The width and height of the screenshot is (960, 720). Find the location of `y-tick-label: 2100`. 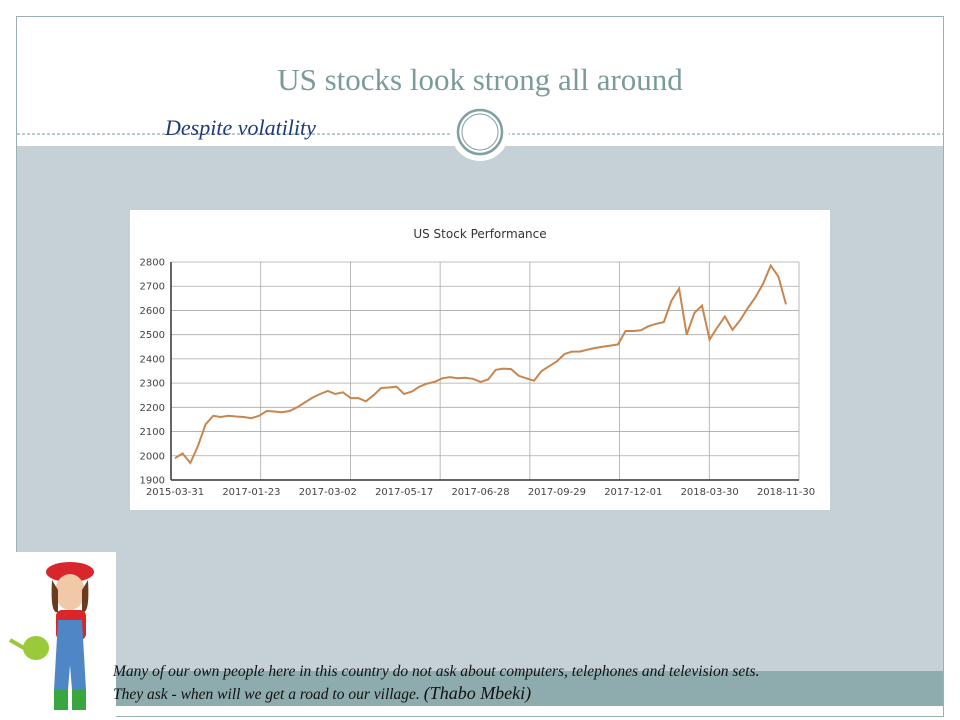

y-tick-label: 2100 is located at coordinates (152, 432).